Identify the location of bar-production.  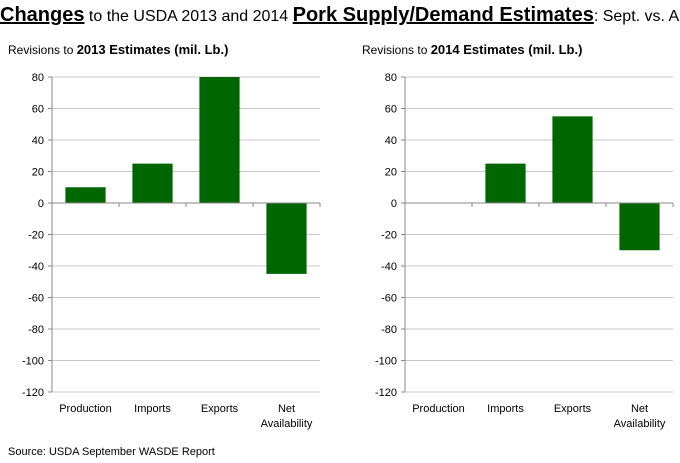
(85, 195).